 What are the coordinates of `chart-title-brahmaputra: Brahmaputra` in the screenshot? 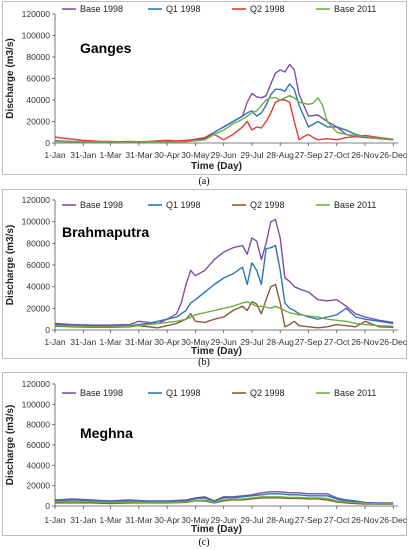 It's located at (105, 232).